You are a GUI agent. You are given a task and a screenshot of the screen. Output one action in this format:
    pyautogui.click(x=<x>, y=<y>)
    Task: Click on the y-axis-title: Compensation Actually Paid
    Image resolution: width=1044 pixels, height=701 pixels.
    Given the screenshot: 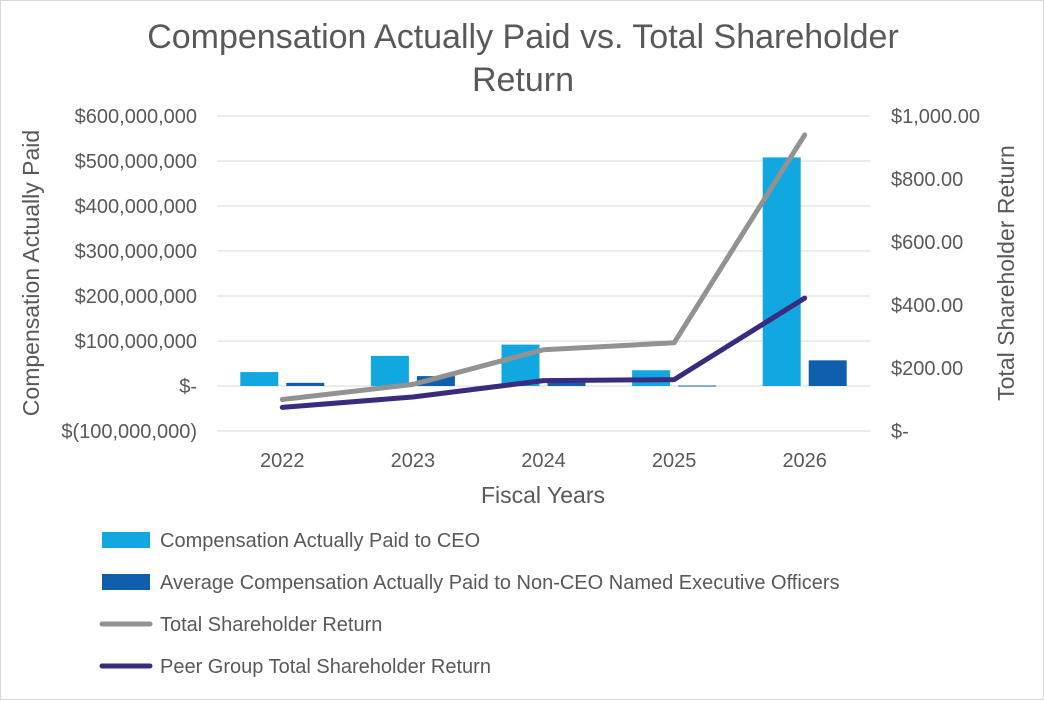 What is the action you would take?
    pyautogui.click(x=31, y=273)
    